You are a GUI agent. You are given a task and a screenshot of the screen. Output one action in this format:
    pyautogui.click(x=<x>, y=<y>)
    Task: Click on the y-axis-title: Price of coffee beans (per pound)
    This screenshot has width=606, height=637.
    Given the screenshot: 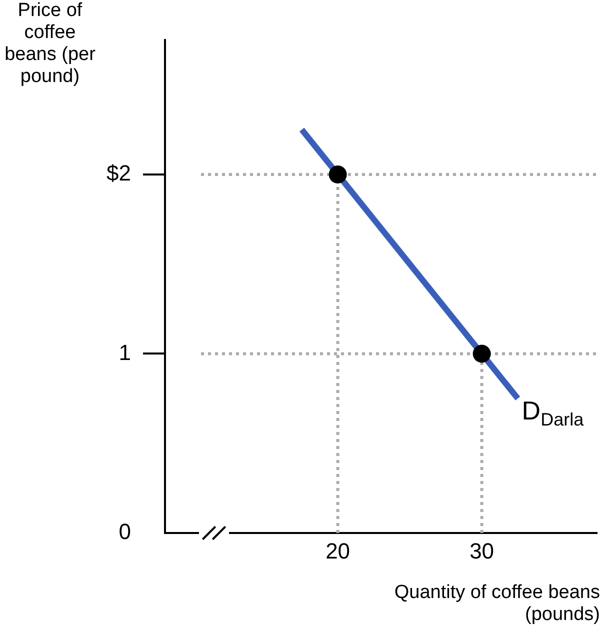 What is the action you would take?
    pyautogui.click(x=50, y=44)
    